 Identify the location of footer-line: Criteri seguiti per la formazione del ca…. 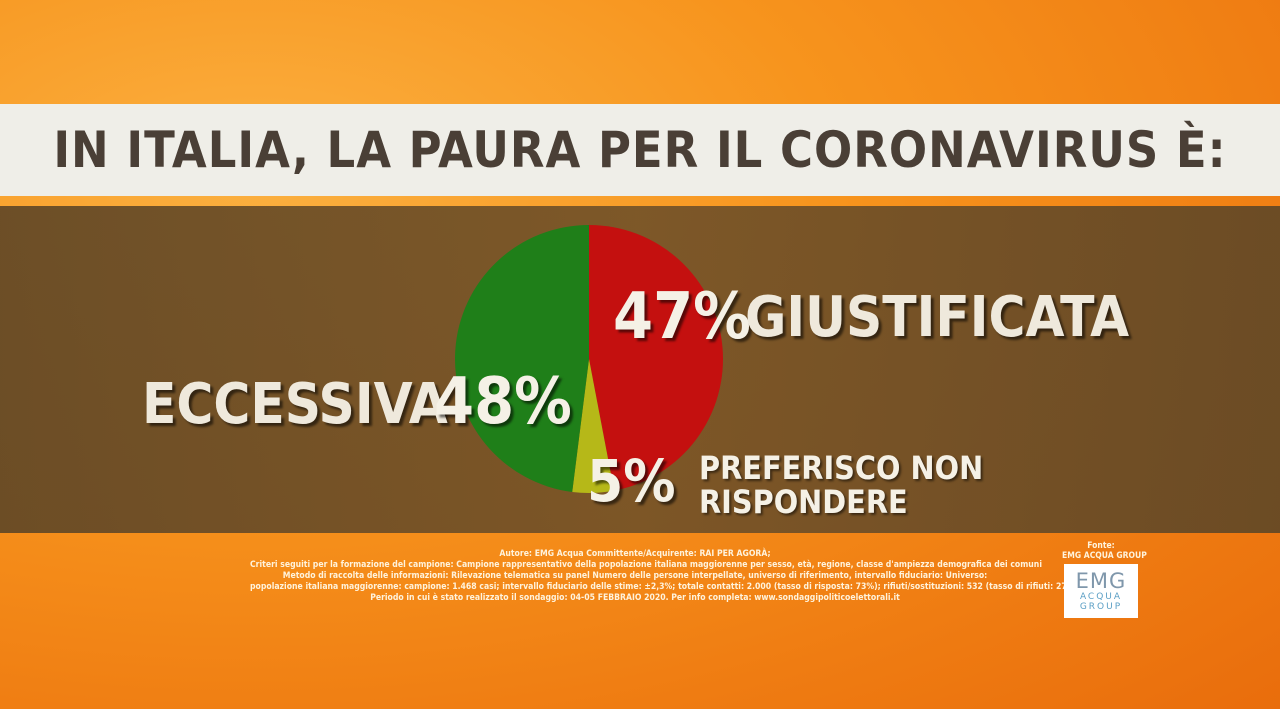
(646, 565).